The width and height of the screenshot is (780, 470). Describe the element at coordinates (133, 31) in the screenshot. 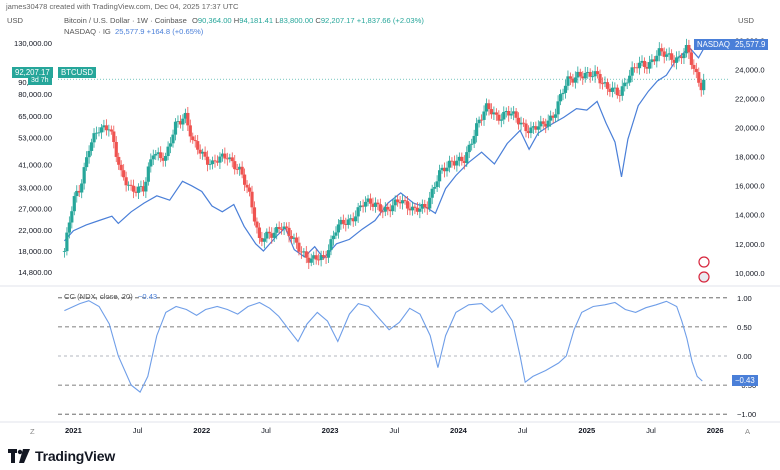

I see `ndx-legend: NASDAQ · IG 25,577.9 +164.8 (+0.65%)` at that location.